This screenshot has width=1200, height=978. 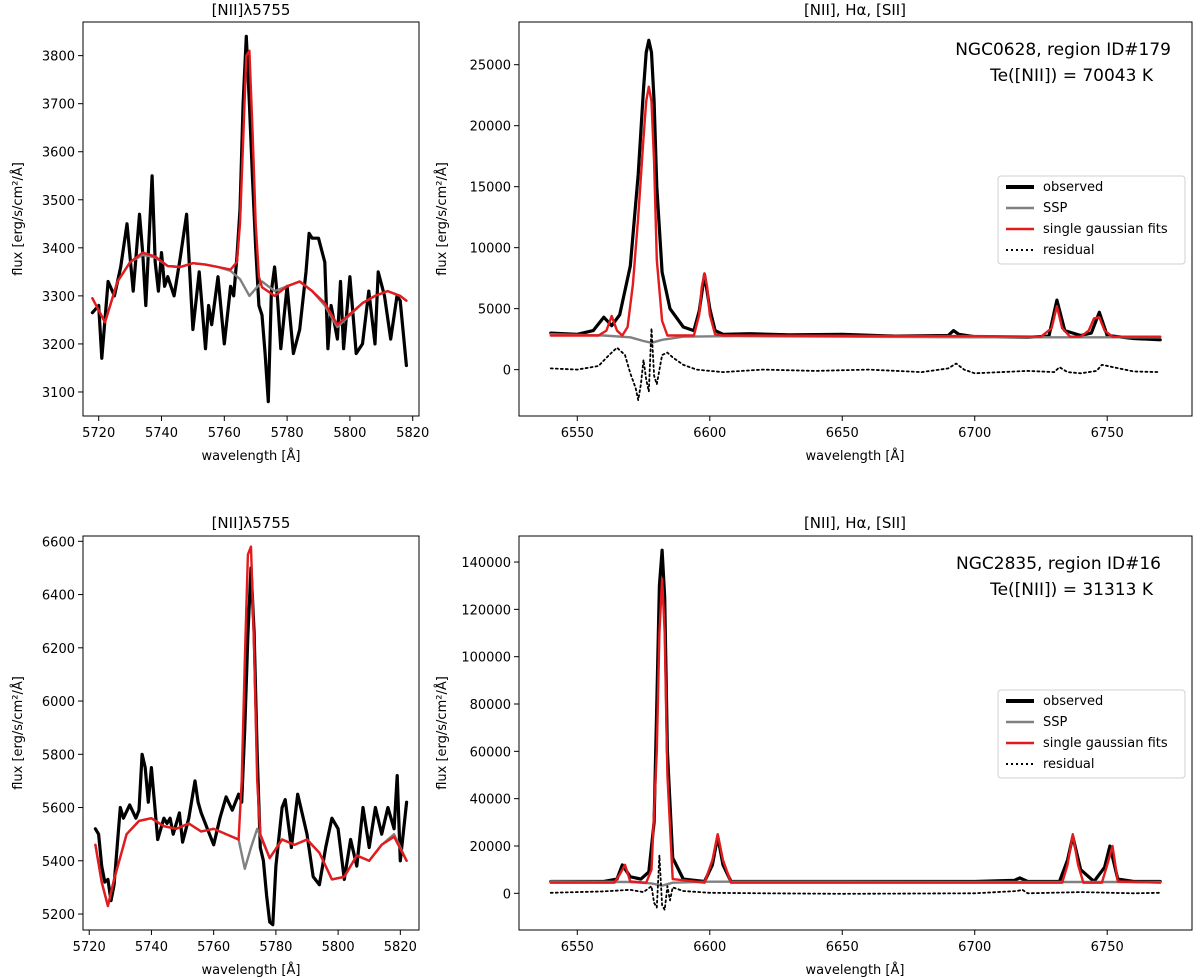 I want to click on y-tick-label: 6600, so click(x=58, y=542).